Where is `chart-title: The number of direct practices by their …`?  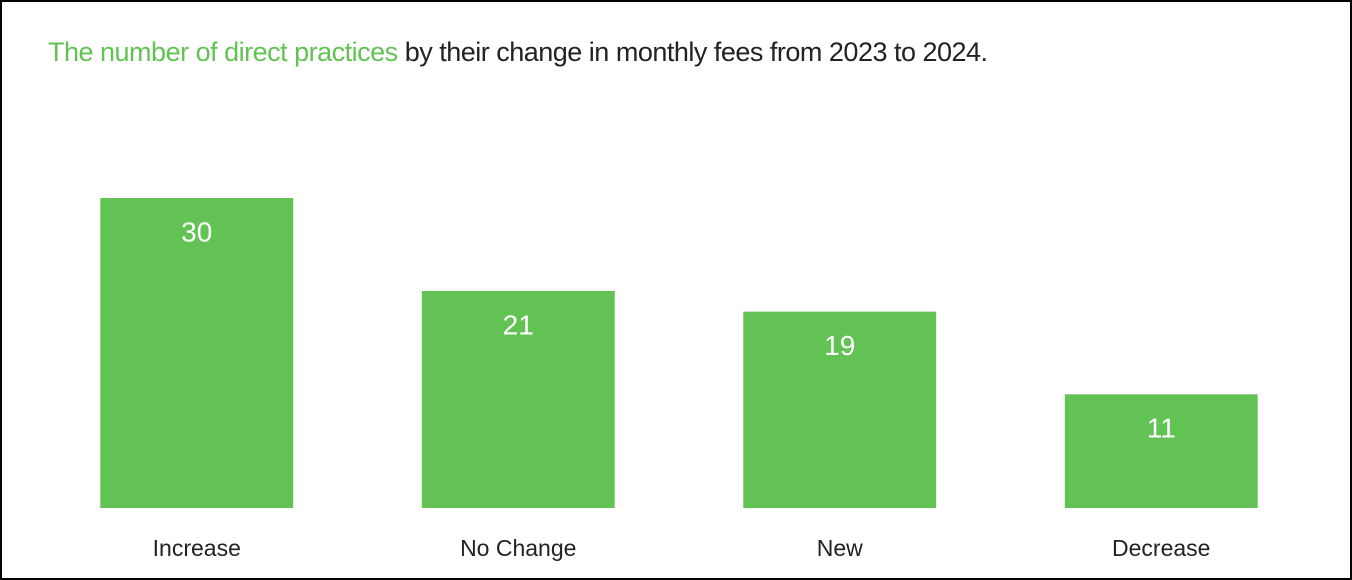 chart-title: The number of direct practices by their … is located at coordinates (578, 52).